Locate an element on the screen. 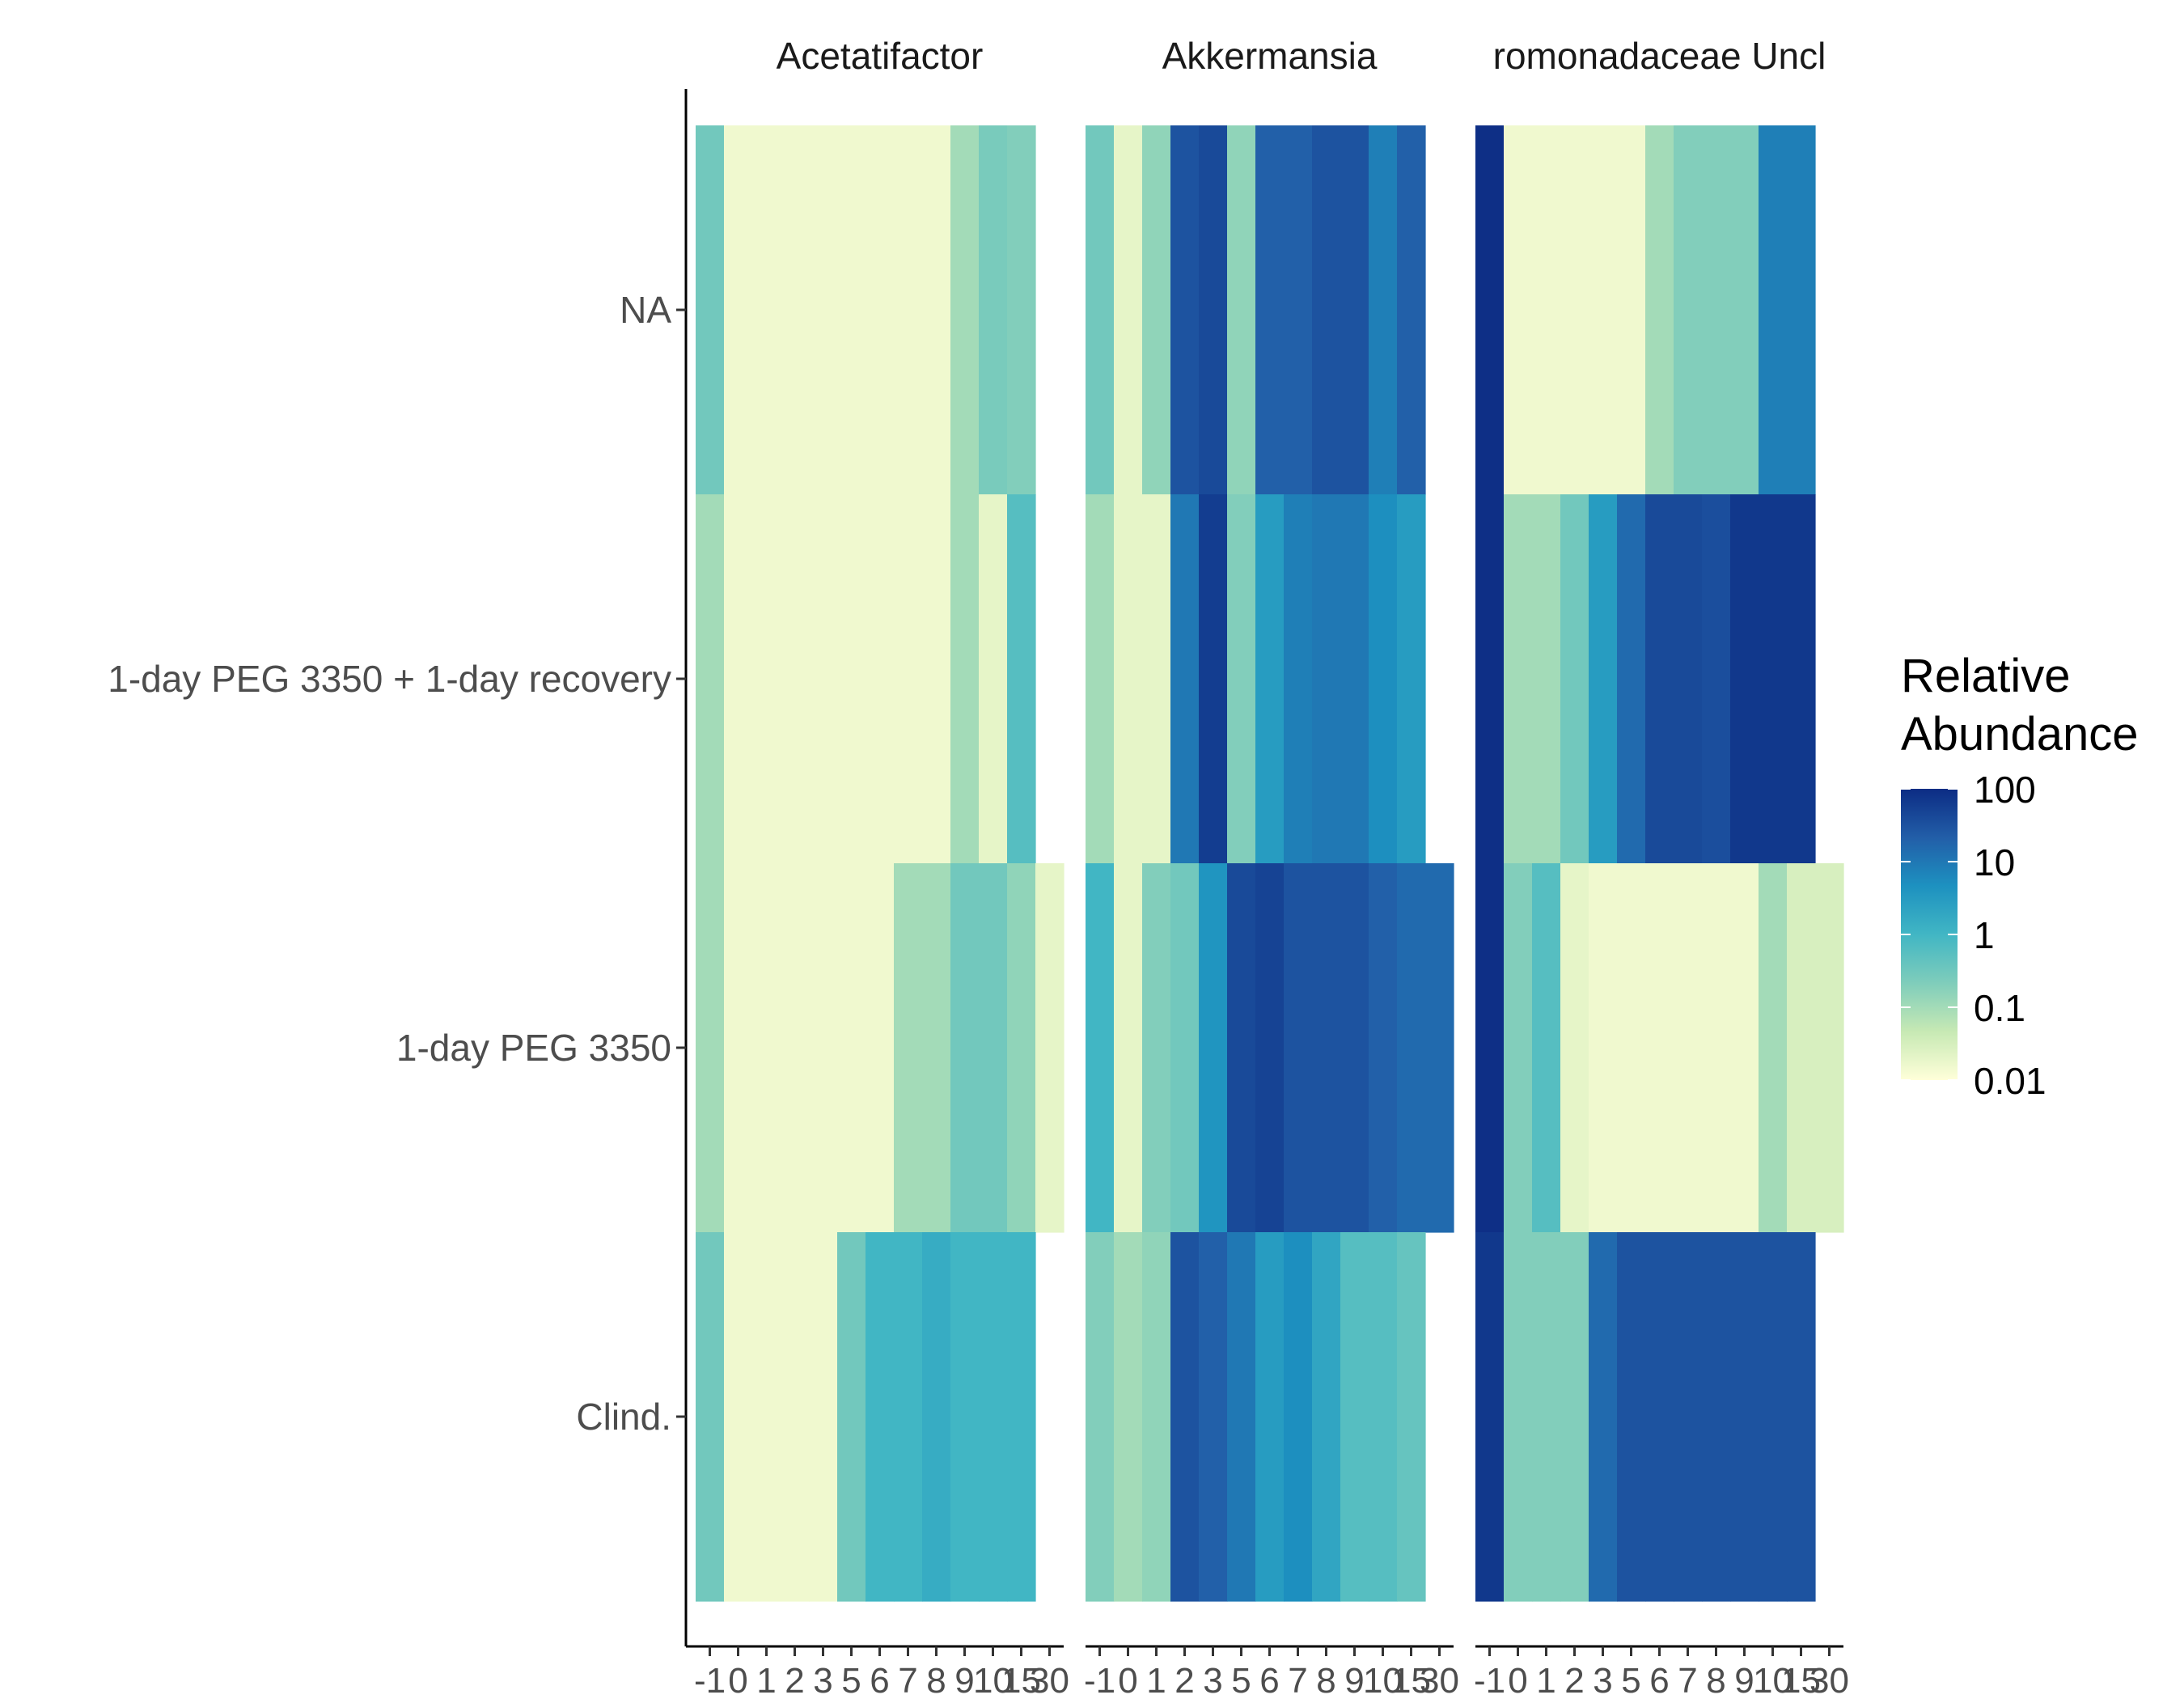  legend-tick-label: 10 is located at coordinates (1995, 862).